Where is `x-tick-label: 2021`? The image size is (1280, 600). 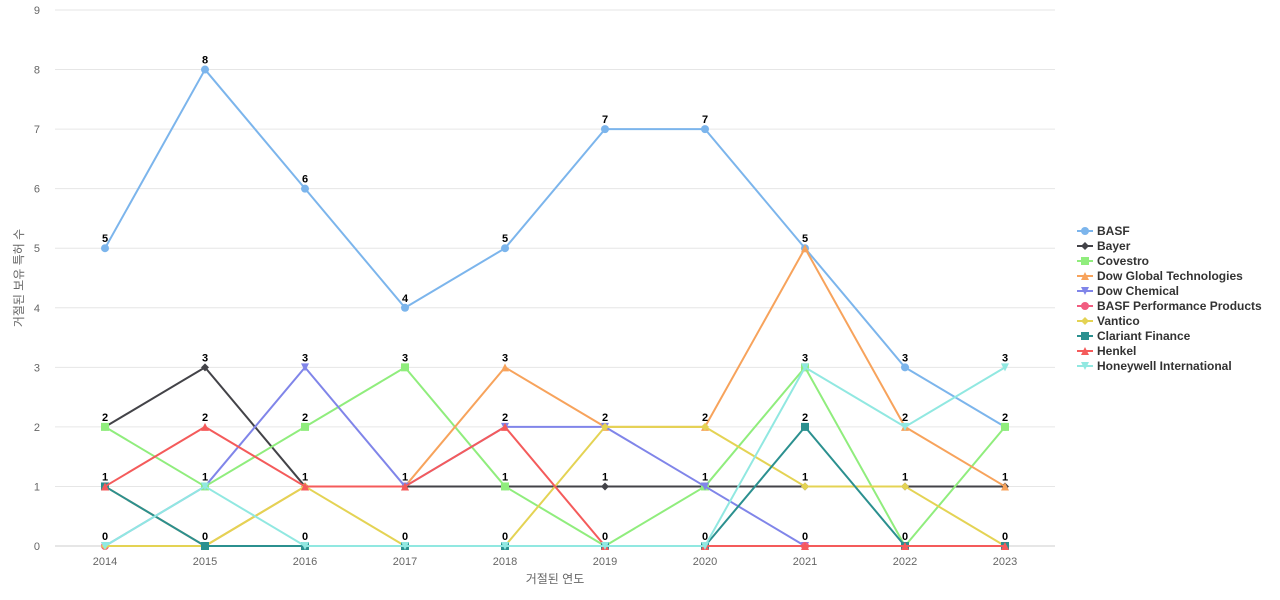
x-tick-label: 2021 is located at coordinates (805, 562).